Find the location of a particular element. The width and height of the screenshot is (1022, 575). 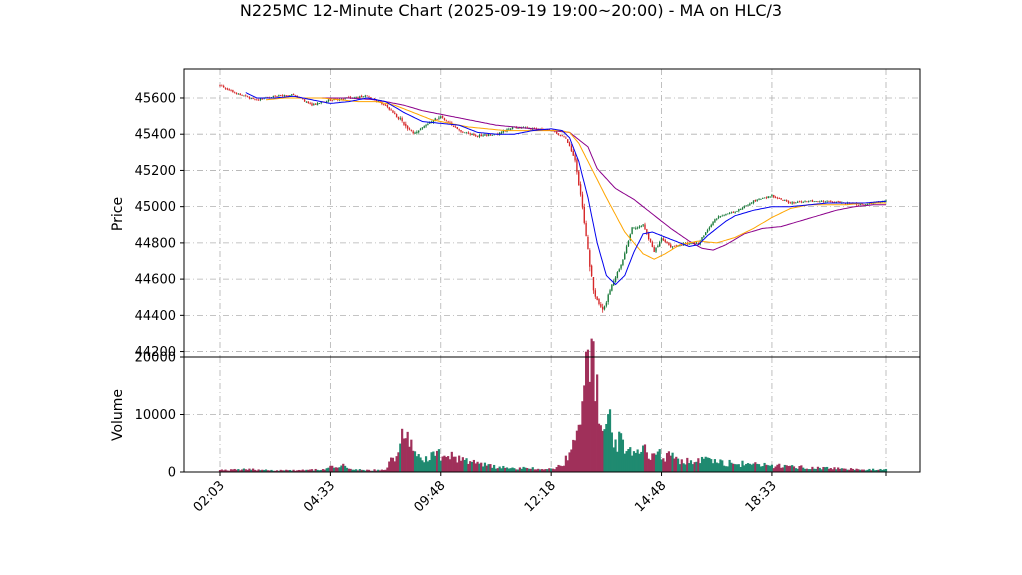

x-tick-label: 09:48 is located at coordinates (430, 496).